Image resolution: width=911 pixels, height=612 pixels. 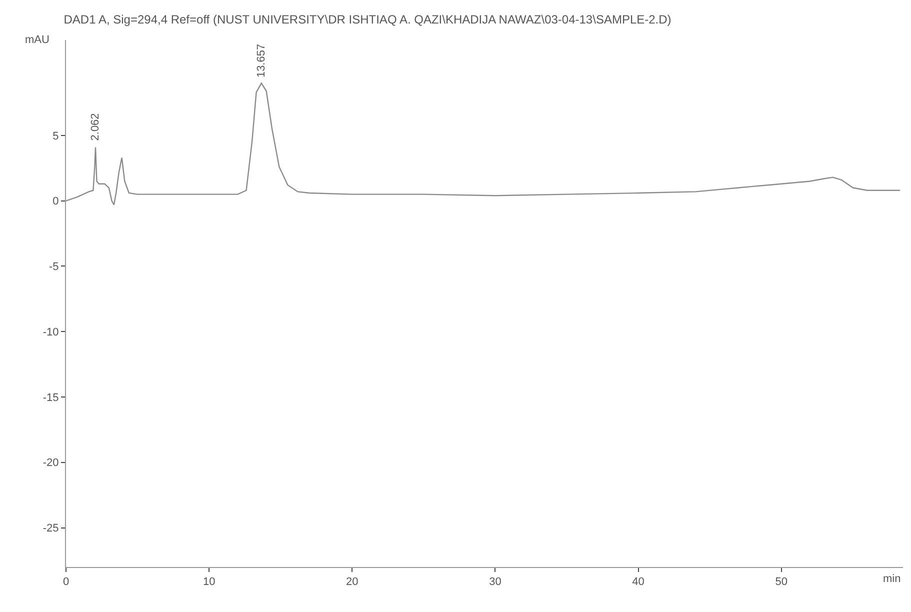 What do you see at coordinates (55, 136) in the screenshot?
I see `y-tick-label: 5` at bounding box center [55, 136].